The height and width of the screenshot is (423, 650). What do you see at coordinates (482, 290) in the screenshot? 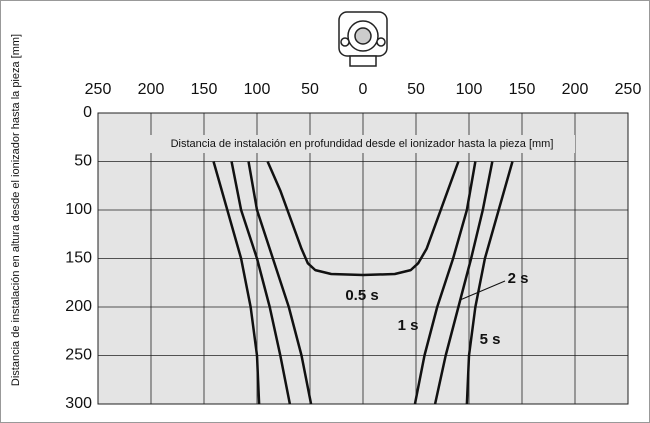
I see `leader-line` at bounding box center [482, 290].